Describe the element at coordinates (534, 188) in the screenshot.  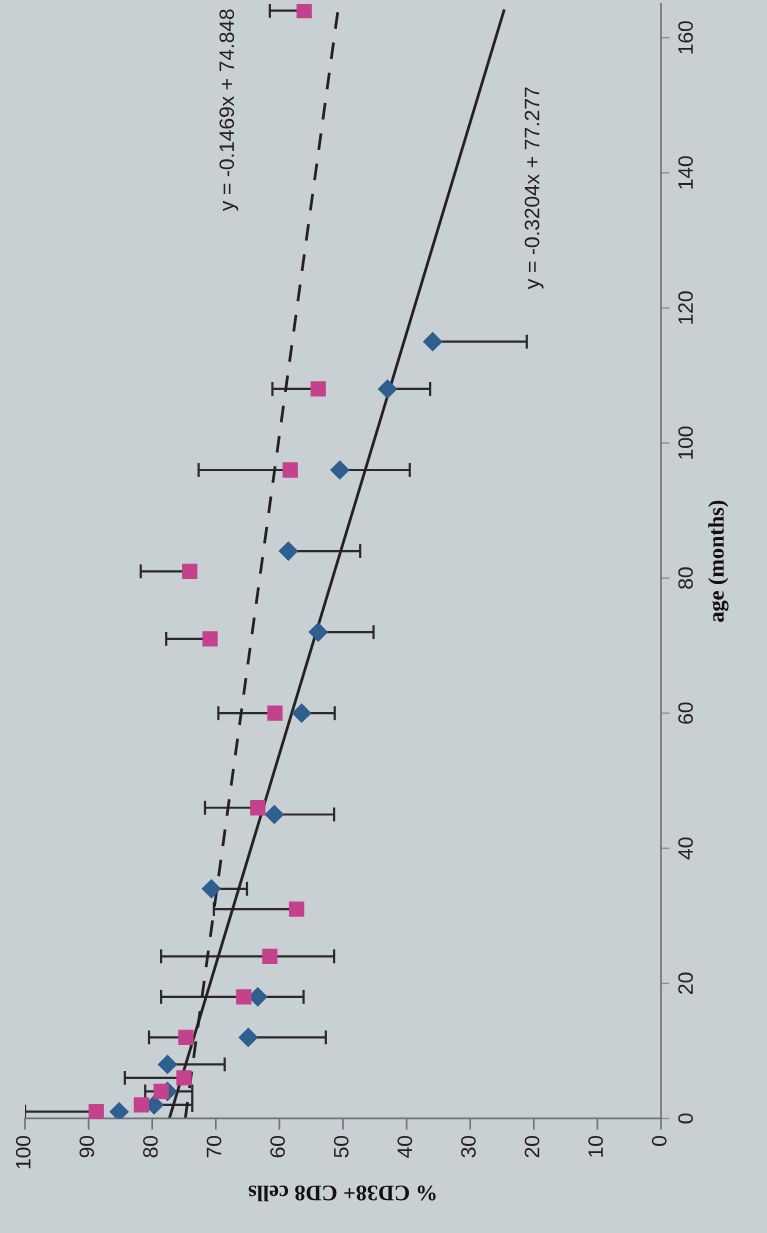
I see `annotation: y = -0.3204x + 77.277` at that location.